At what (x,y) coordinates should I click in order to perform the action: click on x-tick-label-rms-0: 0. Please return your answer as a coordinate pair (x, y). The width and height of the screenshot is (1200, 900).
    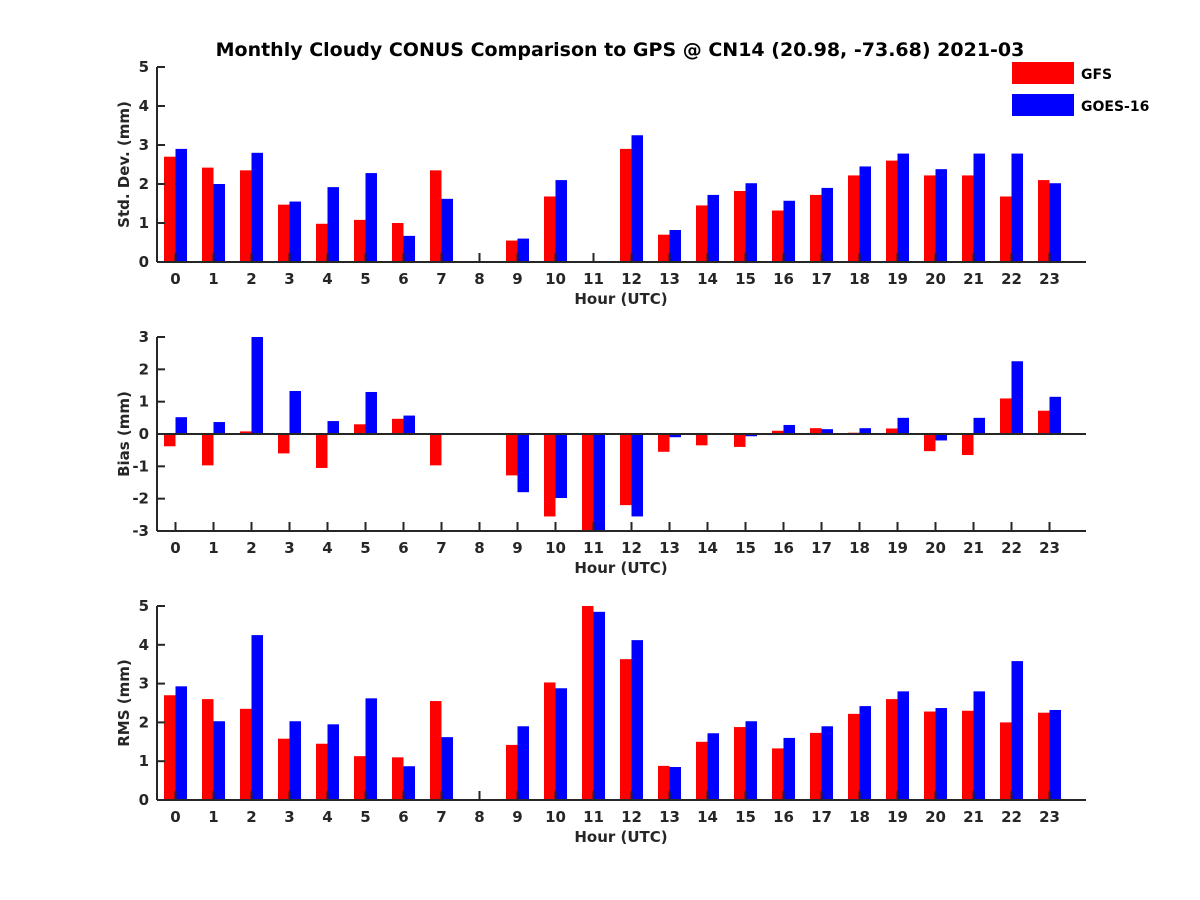
    Looking at the image, I should click on (175, 817).